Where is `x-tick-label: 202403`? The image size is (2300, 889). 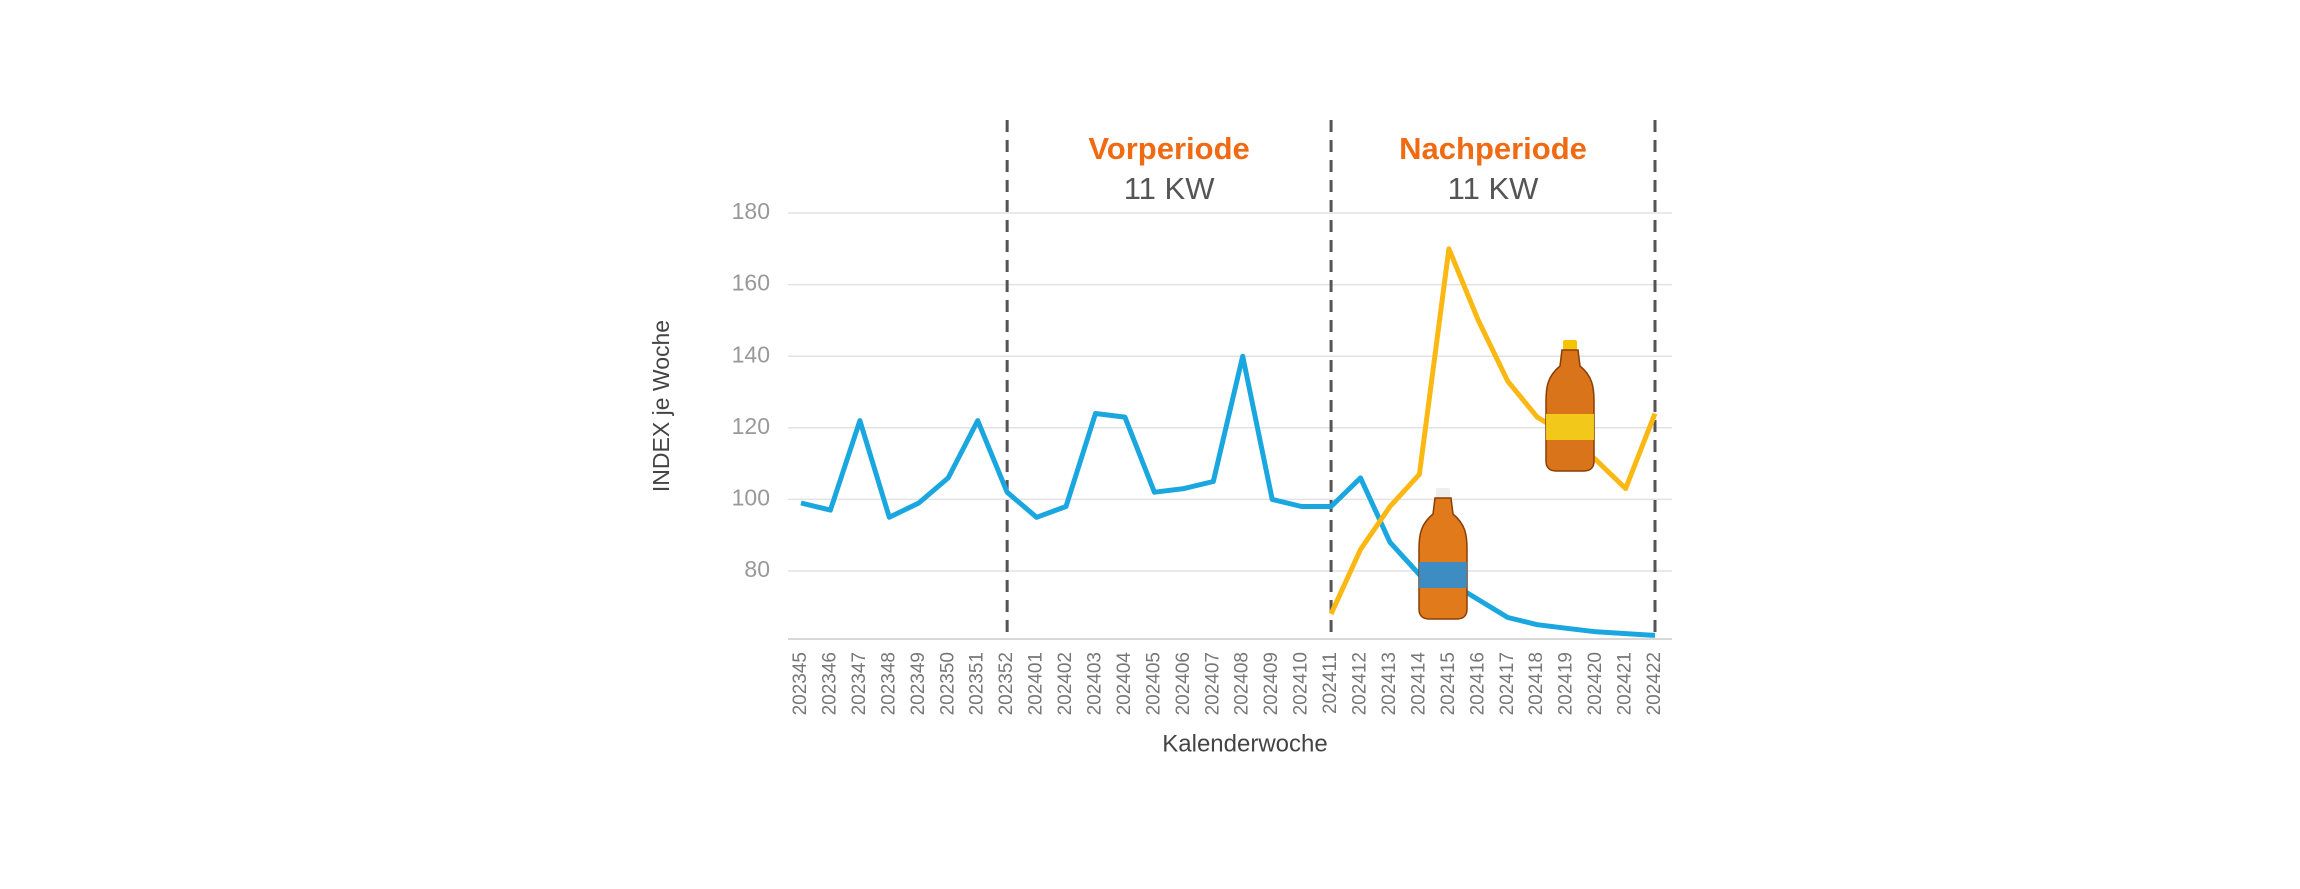
x-tick-label: 202403 is located at coordinates (1094, 683).